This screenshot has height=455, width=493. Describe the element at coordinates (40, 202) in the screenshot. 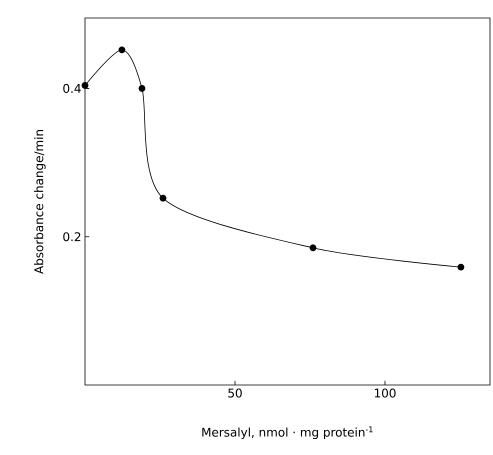

I see `y-axis-title: Absorbance change/min` at that location.